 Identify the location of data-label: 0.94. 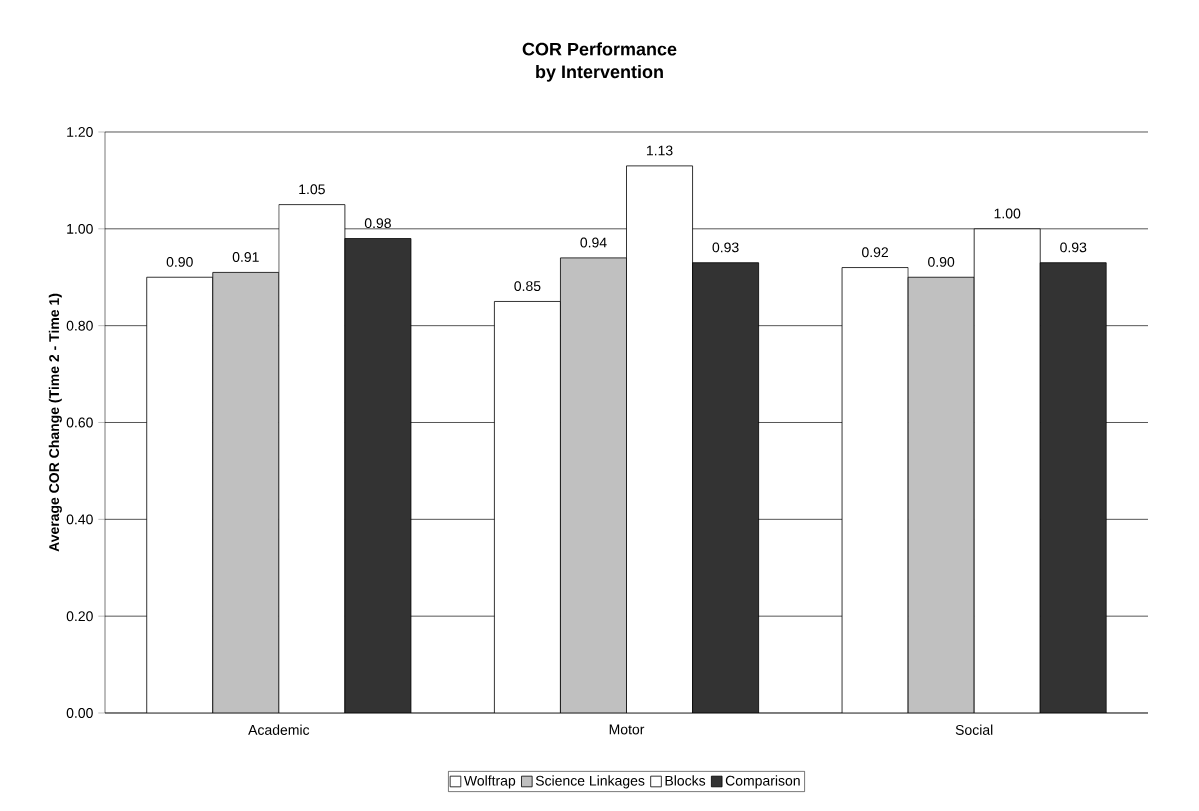
(593, 242).